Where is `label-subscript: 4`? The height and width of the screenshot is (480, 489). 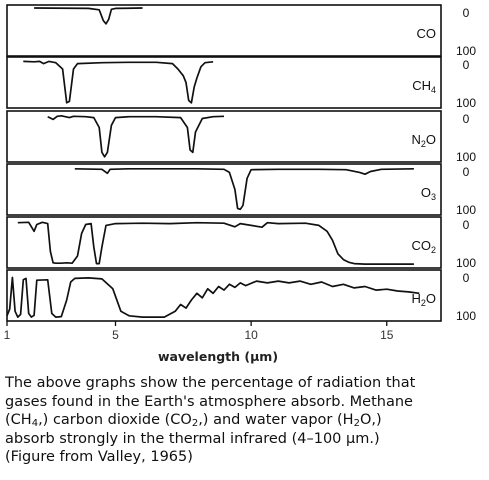
label-subscript: 4 is located at coordinates (433, 90).